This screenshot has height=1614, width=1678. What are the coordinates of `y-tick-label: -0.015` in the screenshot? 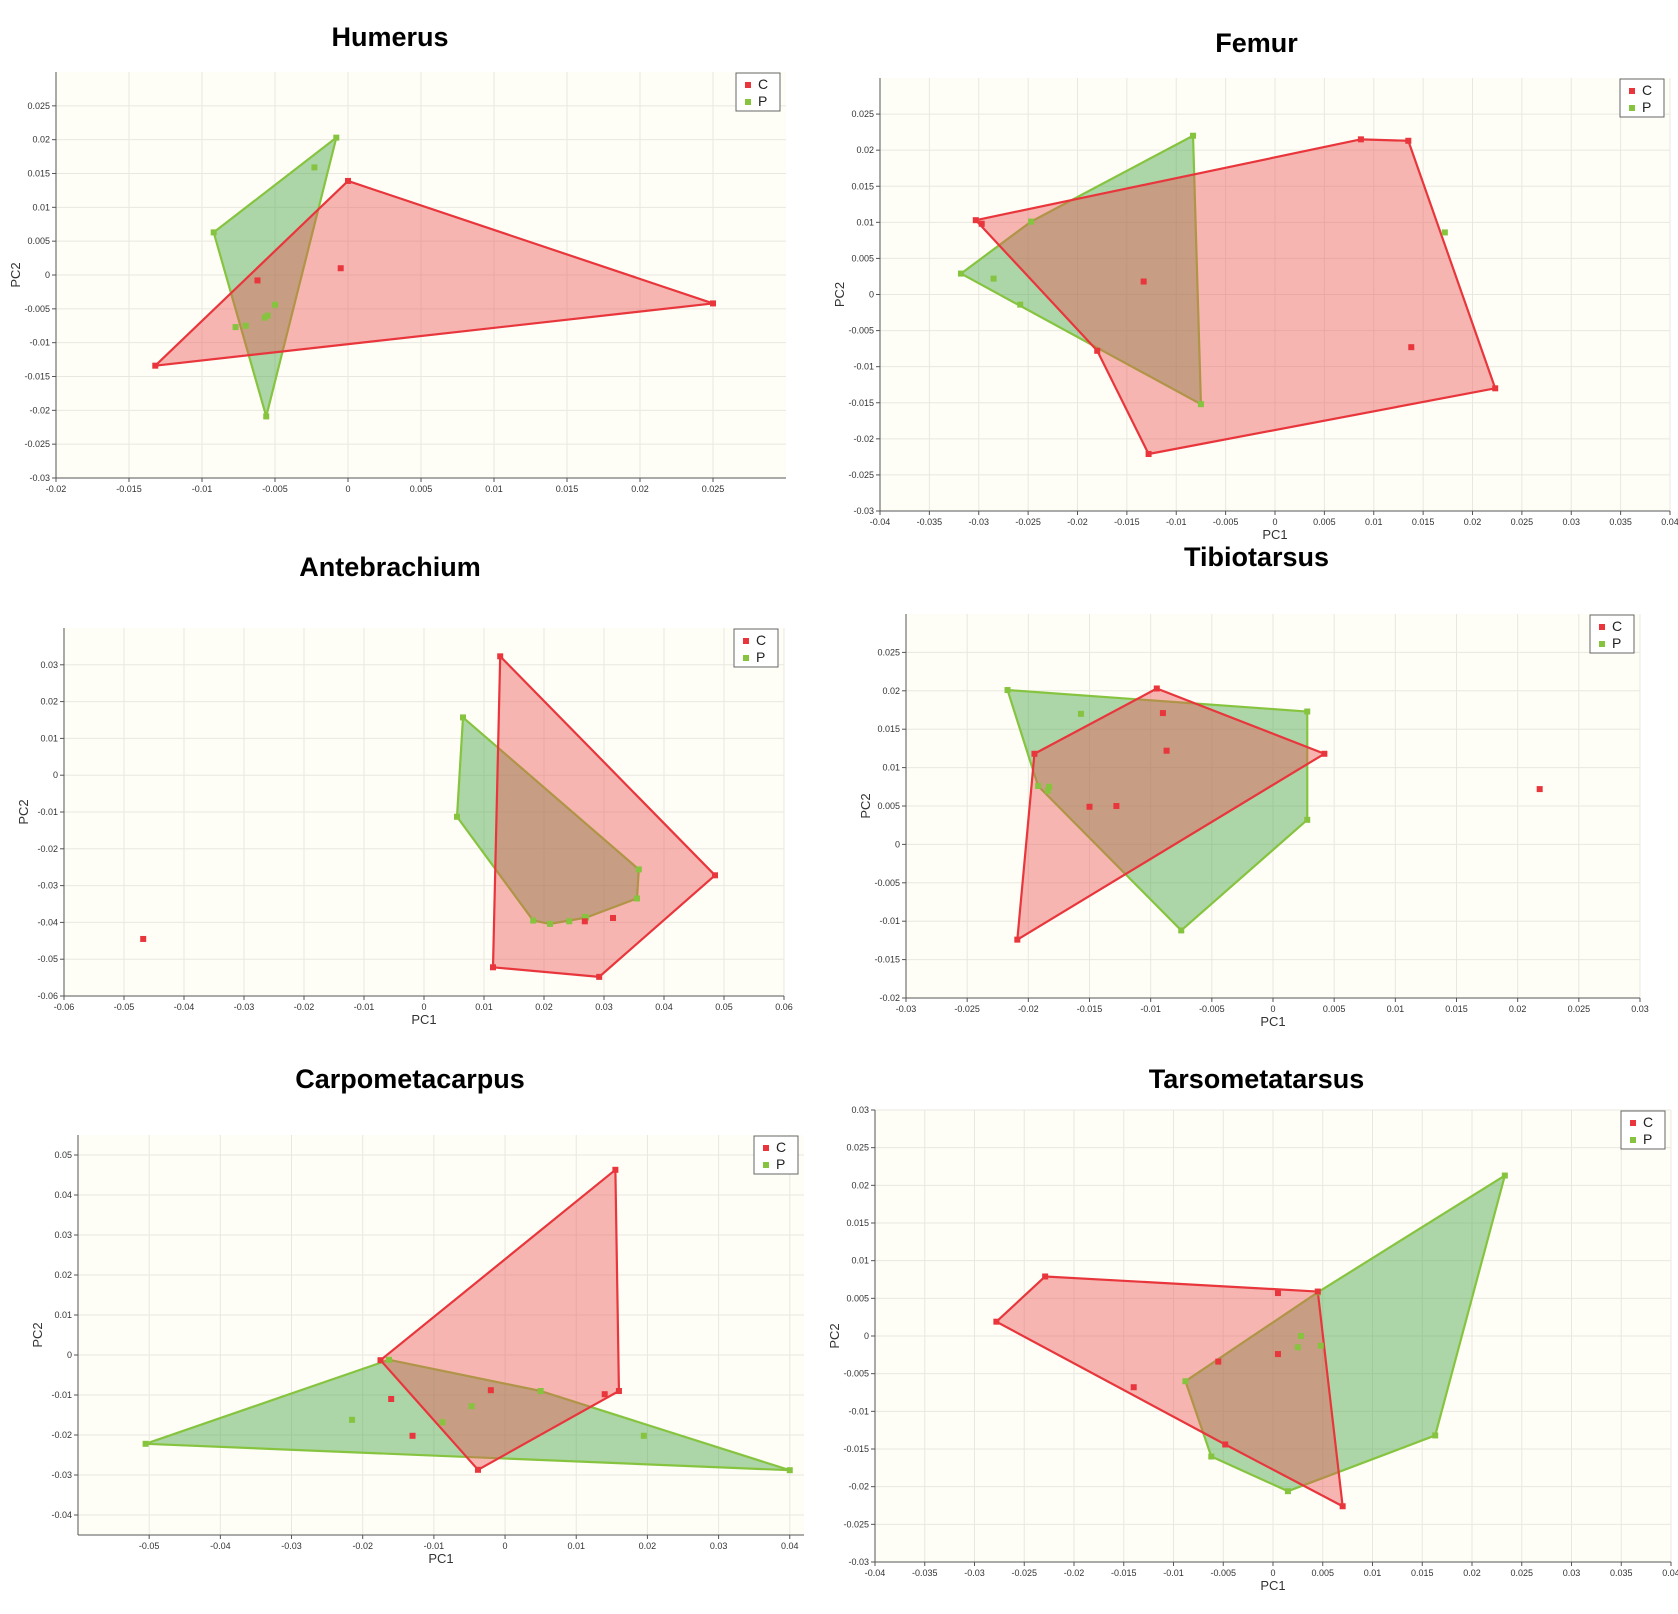 It's located at (856, 1449).